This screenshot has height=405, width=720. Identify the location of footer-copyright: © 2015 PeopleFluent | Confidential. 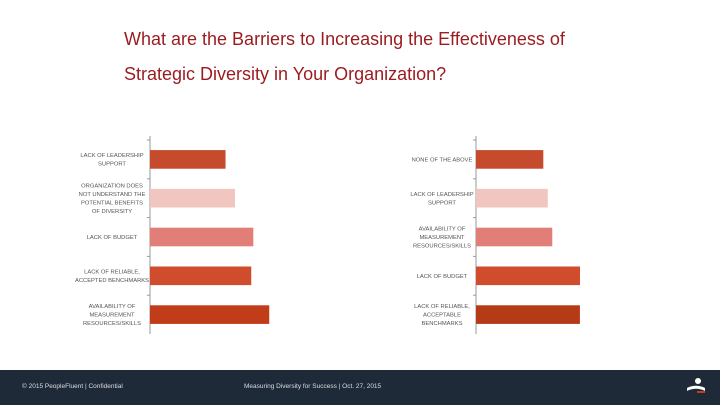
(72, 386).